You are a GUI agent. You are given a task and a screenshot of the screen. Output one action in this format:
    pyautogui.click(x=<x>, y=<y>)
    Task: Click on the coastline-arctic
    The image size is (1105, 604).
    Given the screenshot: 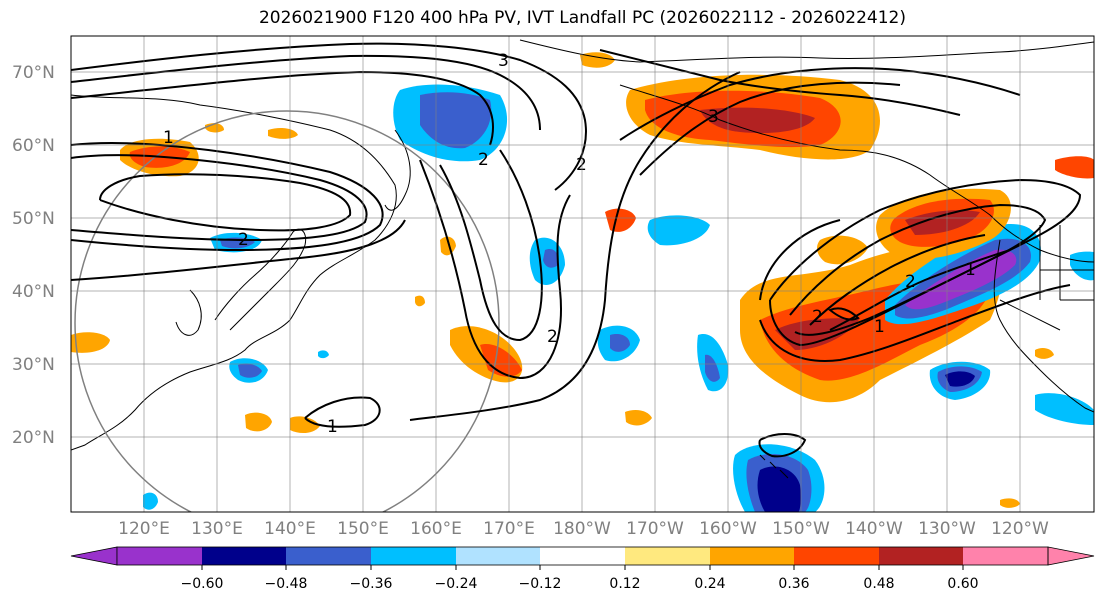 What is the action you would take?
    pyautogui.click(x=806, y=51)
    